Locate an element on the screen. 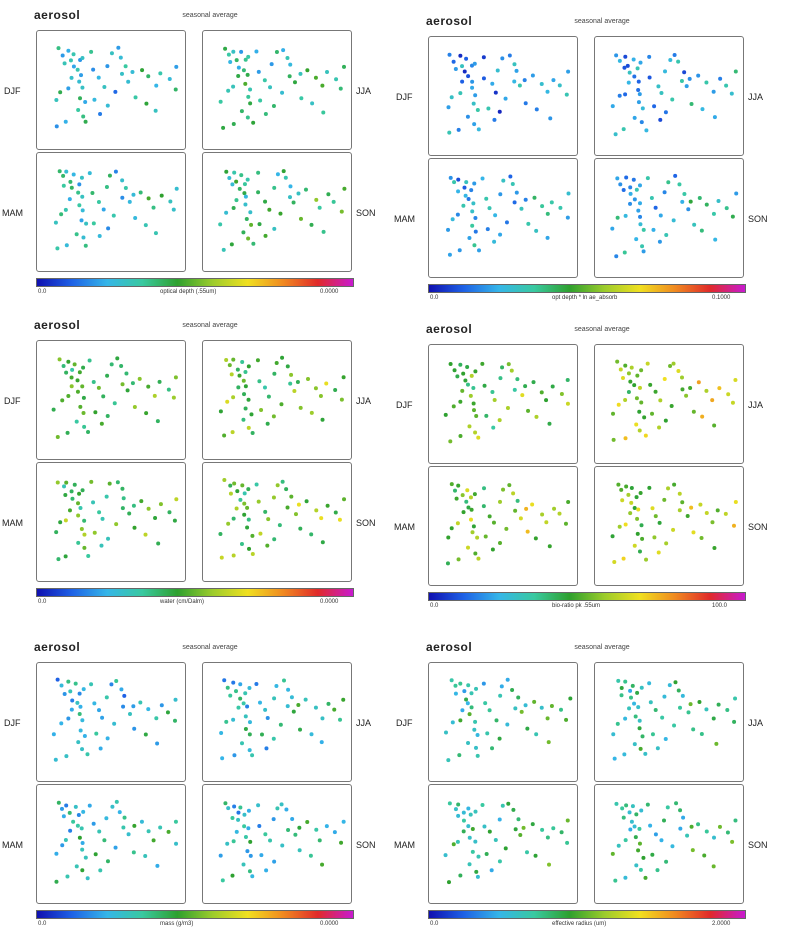  colorbar-max-label: 0.1000 is located at coordinates (721, 298).